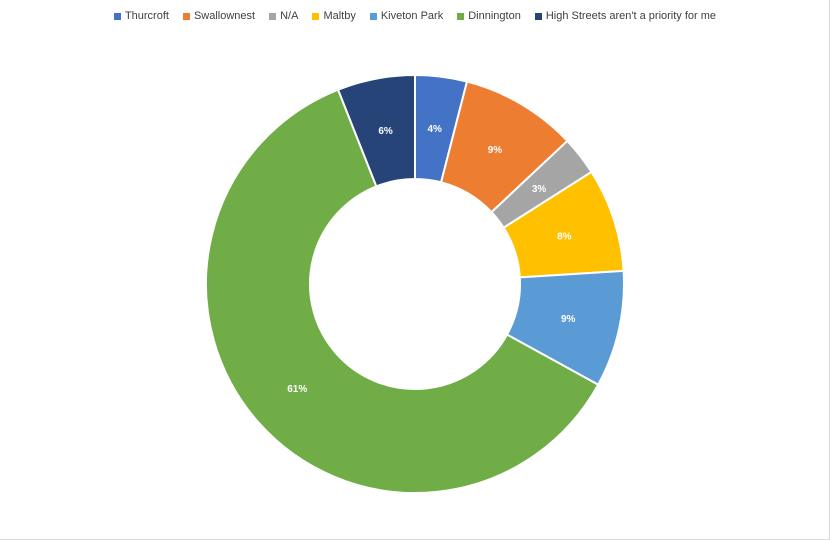 The image size is (830, 540). I want to click on donut-slice, so click(376, 130).